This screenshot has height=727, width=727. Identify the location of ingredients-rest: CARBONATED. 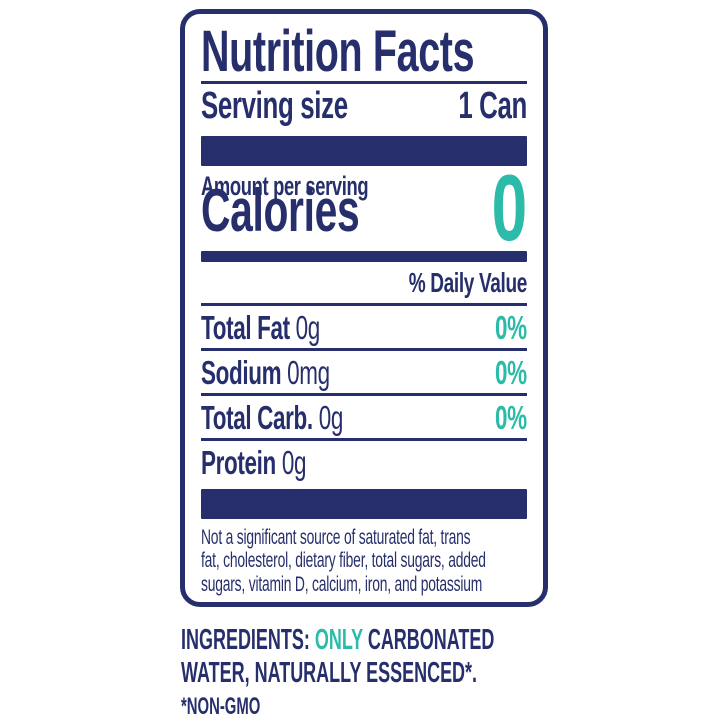
(431, 640).